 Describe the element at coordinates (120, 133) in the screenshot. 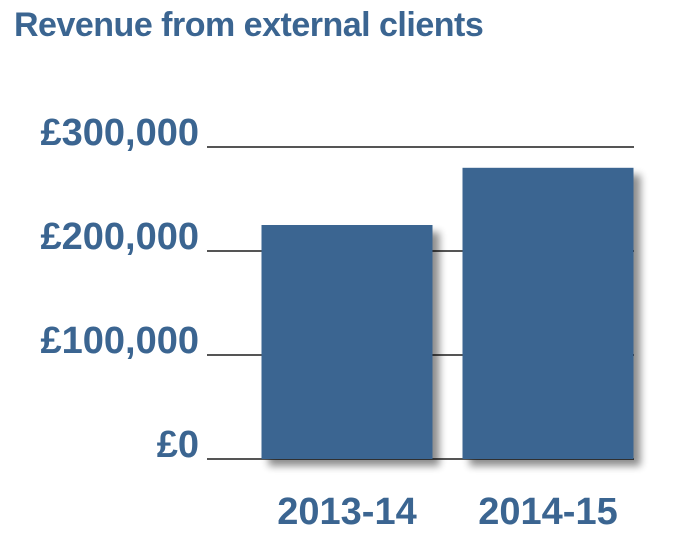

I see `y-tick-label: £300,000` at that location.